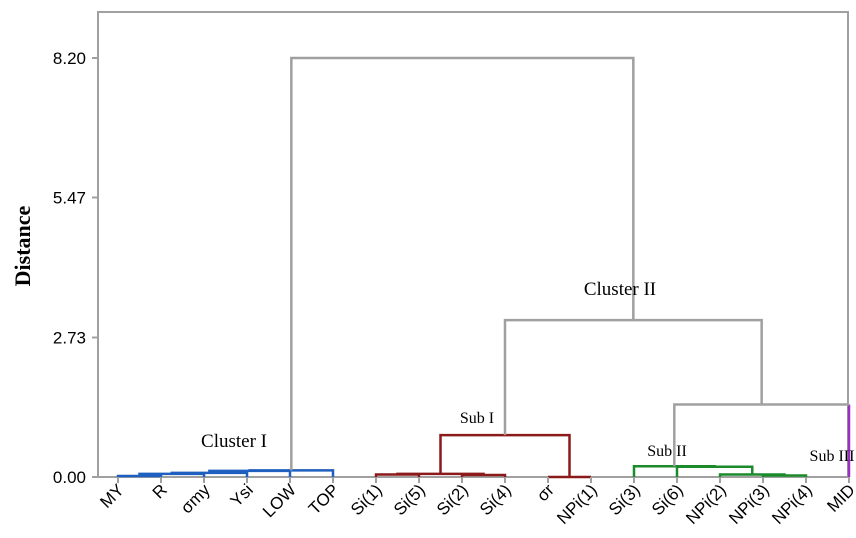 This screenshot has height=538, width=856. I want to click on x-tick-label: Ysi, so click(242, 495).